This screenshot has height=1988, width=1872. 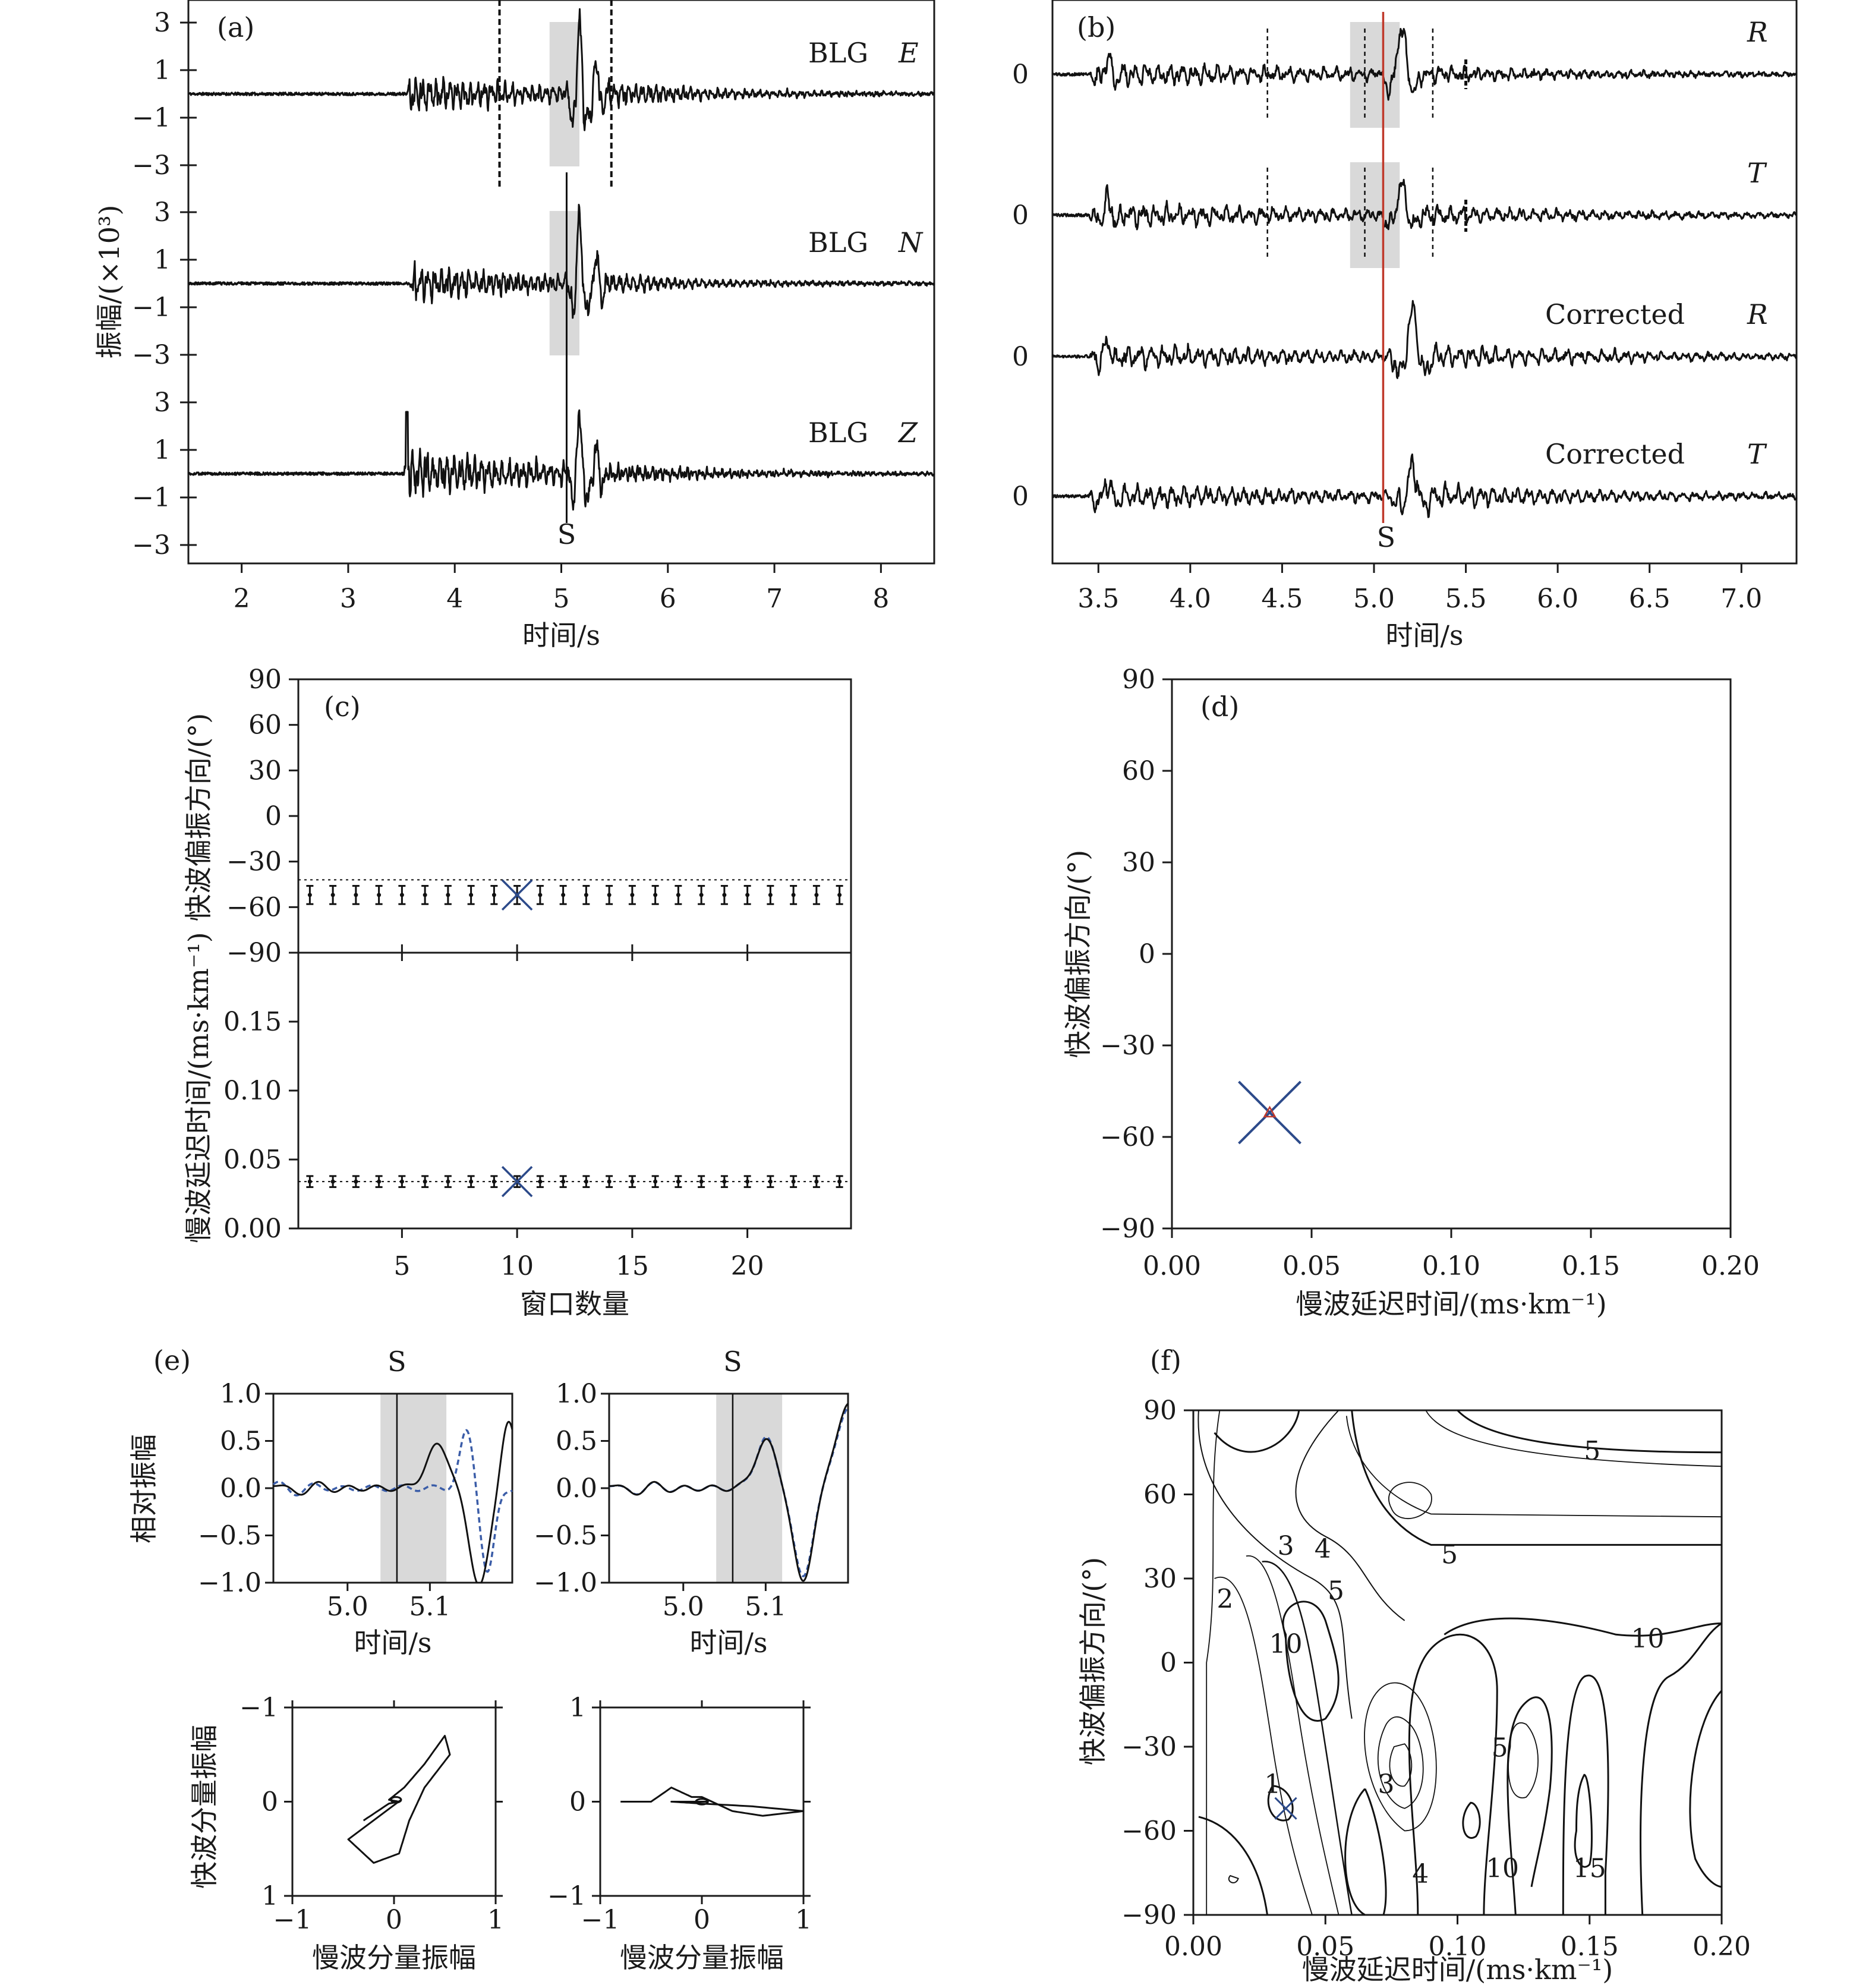 I want to click on panel-c-ytick-label-b: 0.00, so click(x=252, y=1229).